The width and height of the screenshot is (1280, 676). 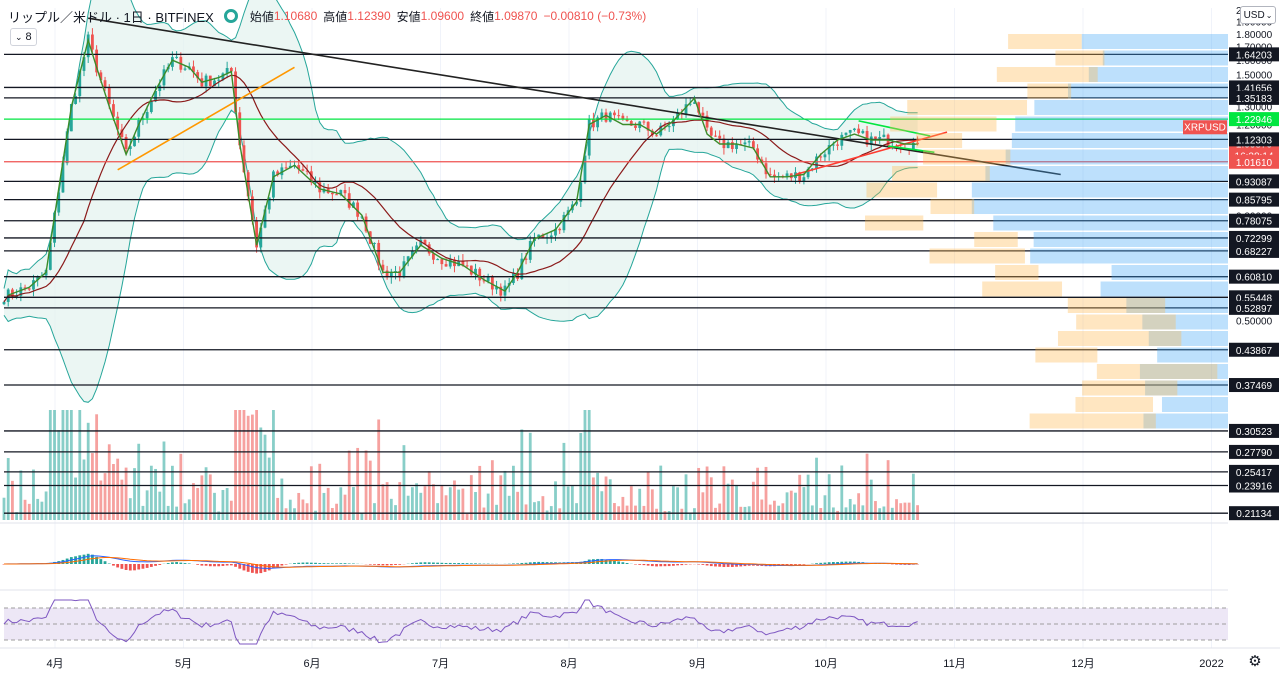 What do you see at coordinates (1254, 108) in the screenshot?
I see `price-tick-label: 1.30000` at bounding box center [1254, 108].